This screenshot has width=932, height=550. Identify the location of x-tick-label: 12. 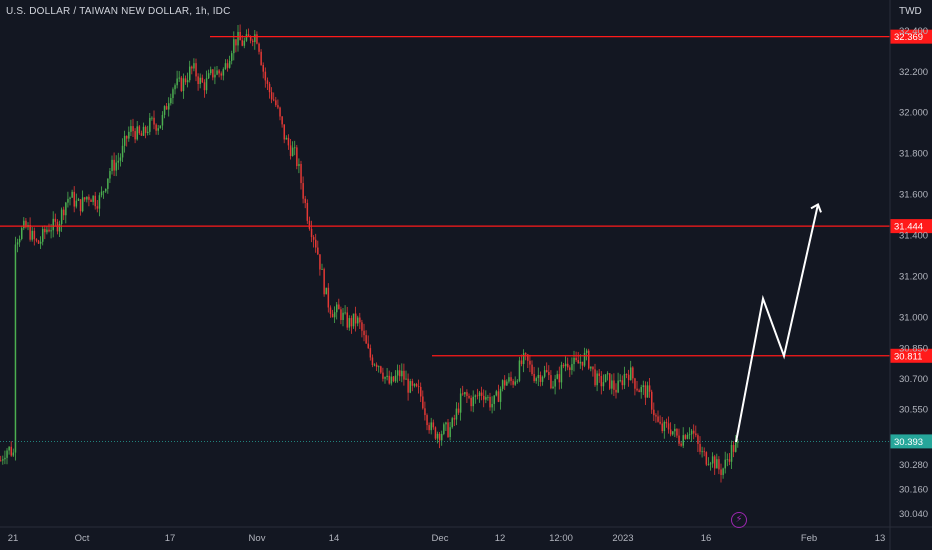
(500, 538).